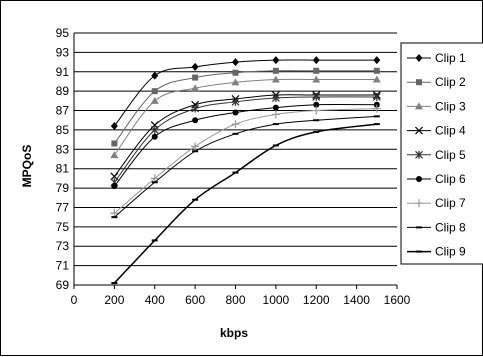 The image size is (483, 357). Describe the element at coordinates (450, 82) in the screenshot. I see `legend-label: Clip 2` at that location.